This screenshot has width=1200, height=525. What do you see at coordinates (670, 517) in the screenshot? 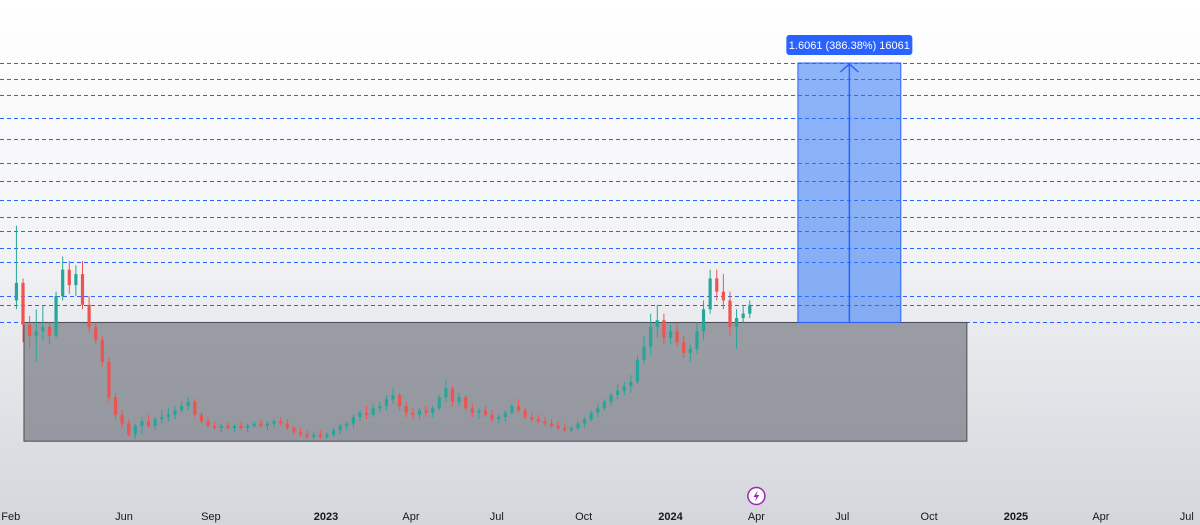
I see `x-tick-label: 2024` at bounding box center [670, 517].